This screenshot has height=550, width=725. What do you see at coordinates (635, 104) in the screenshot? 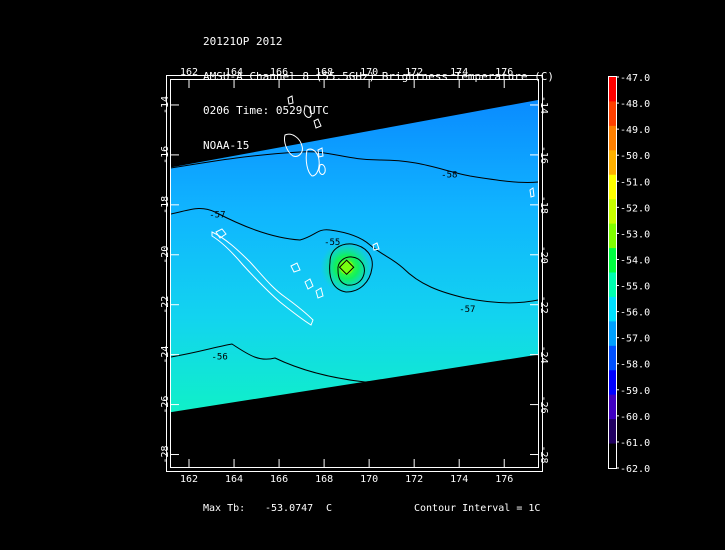
I see `colorbar-label: -48.0` at bounding box center [635, 104].